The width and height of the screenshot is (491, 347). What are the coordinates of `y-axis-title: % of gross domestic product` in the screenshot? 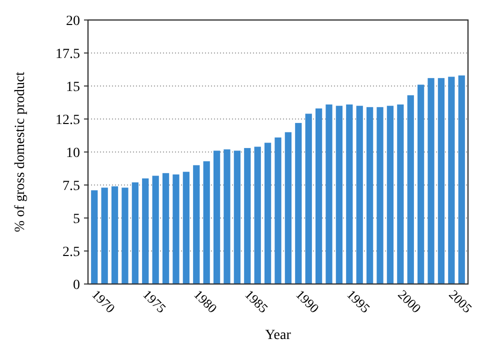 It's located at (20, 152).